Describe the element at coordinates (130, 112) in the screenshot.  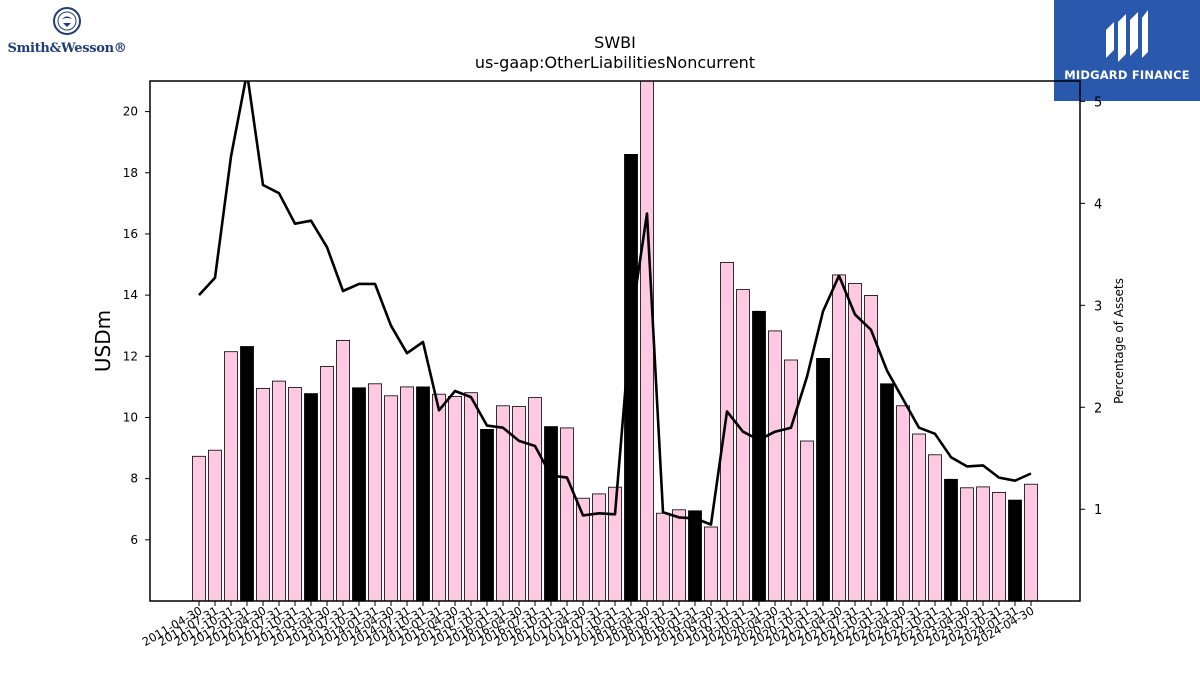
I see `y-tick-label: 20` at that location.